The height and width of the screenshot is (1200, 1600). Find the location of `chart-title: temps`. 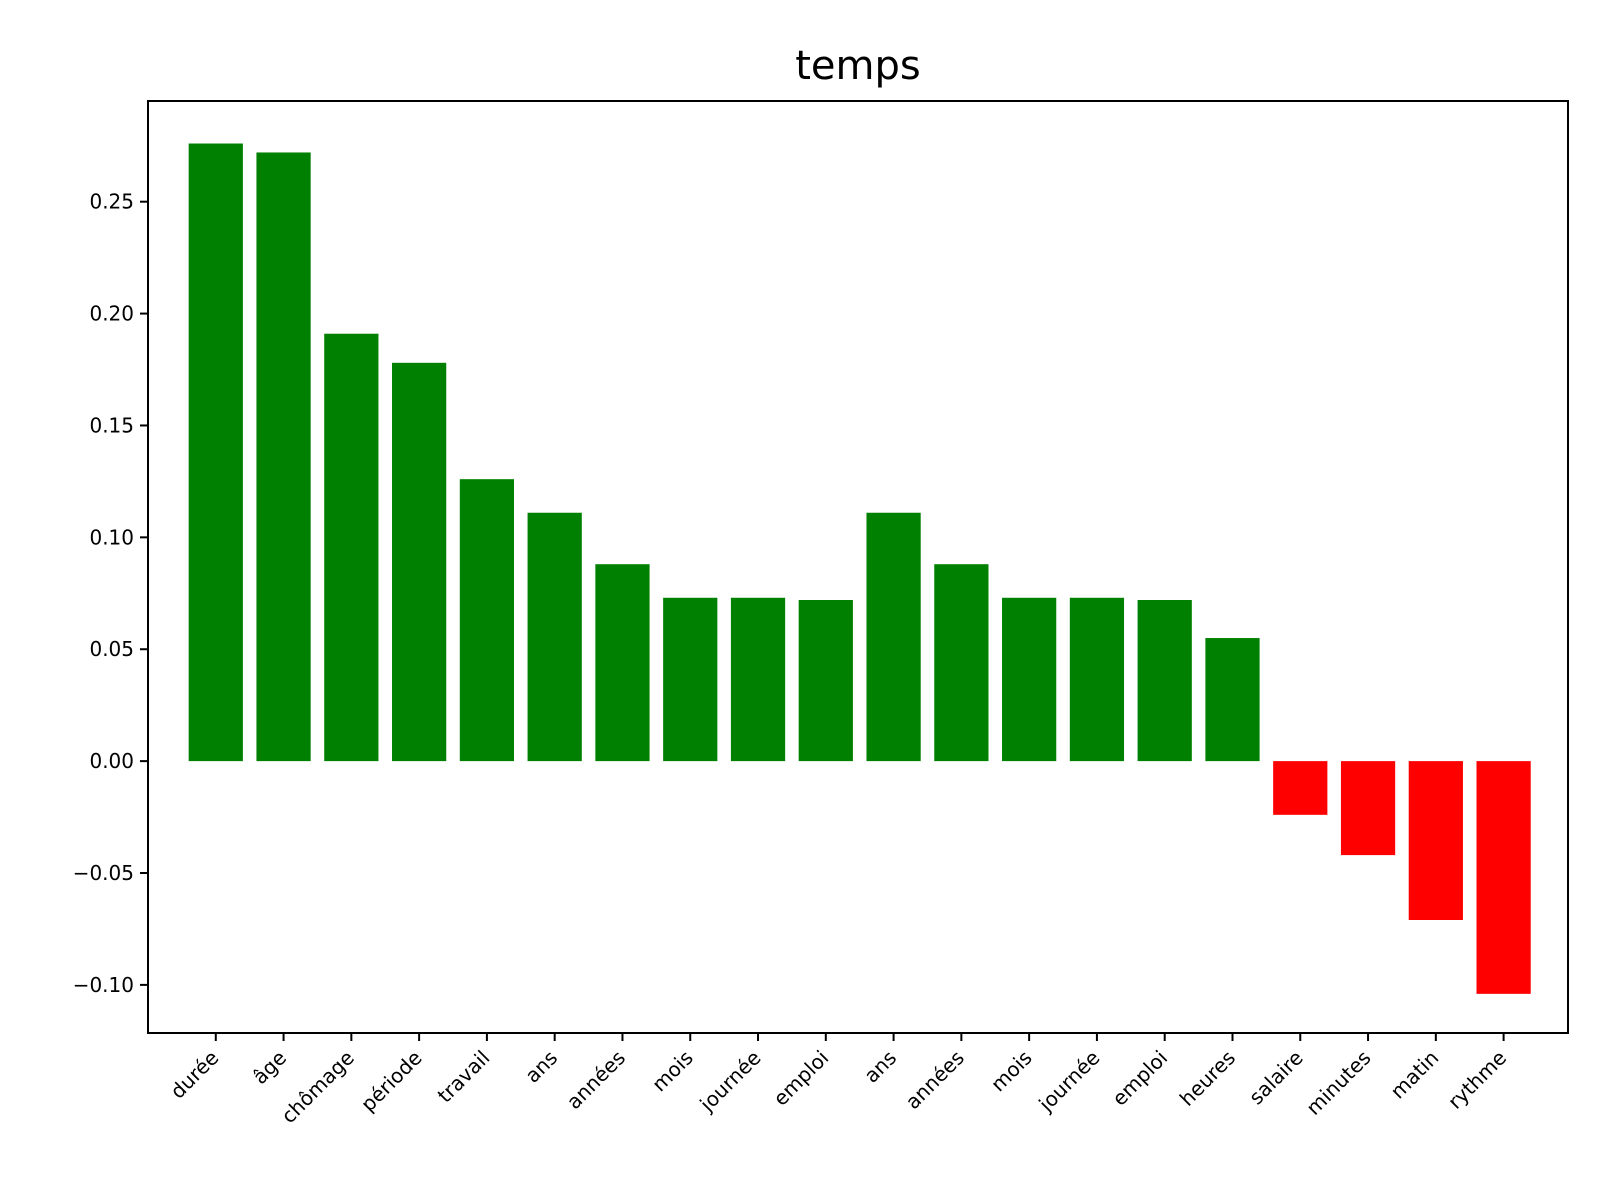

chart-title: temps is located at coordinates (858, 66).